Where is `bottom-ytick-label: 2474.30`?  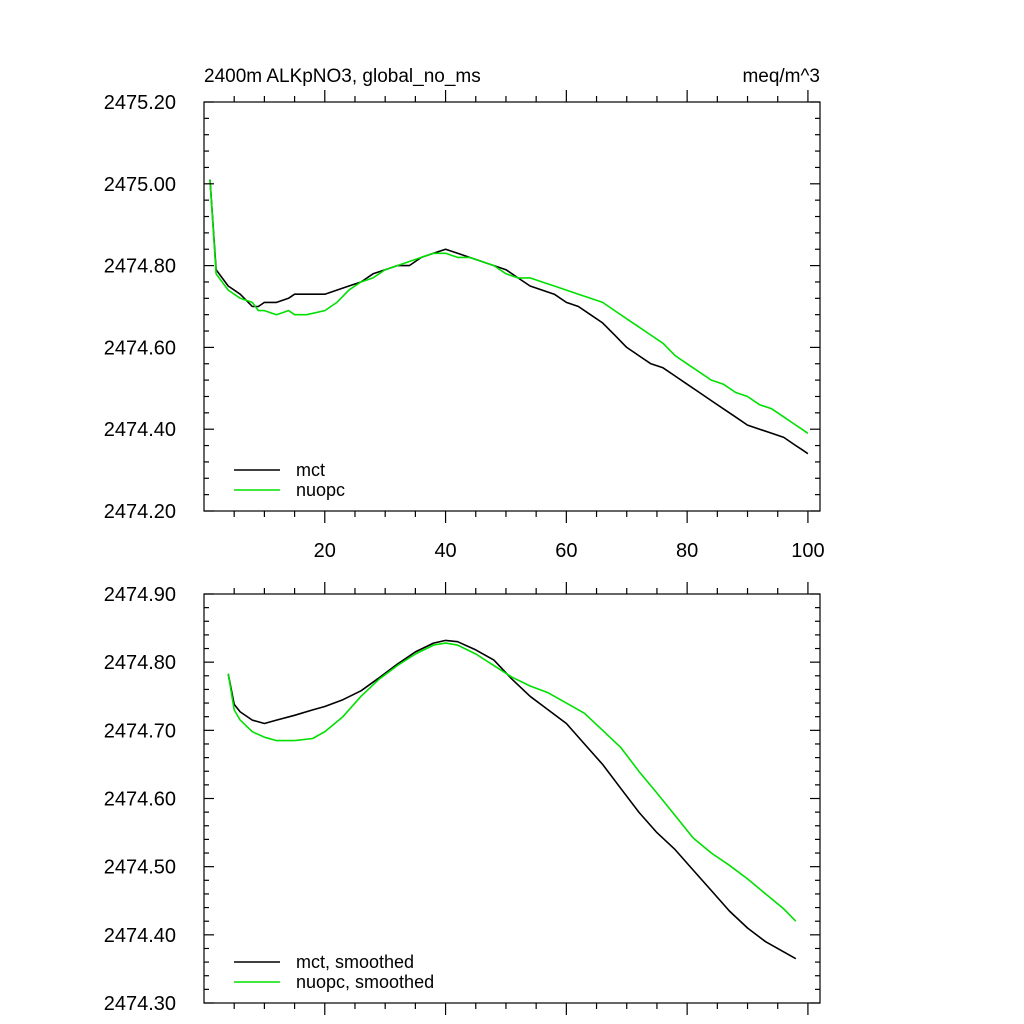
bottom-ytick-label: 2474.30 is located at coordinates (140, 1004).